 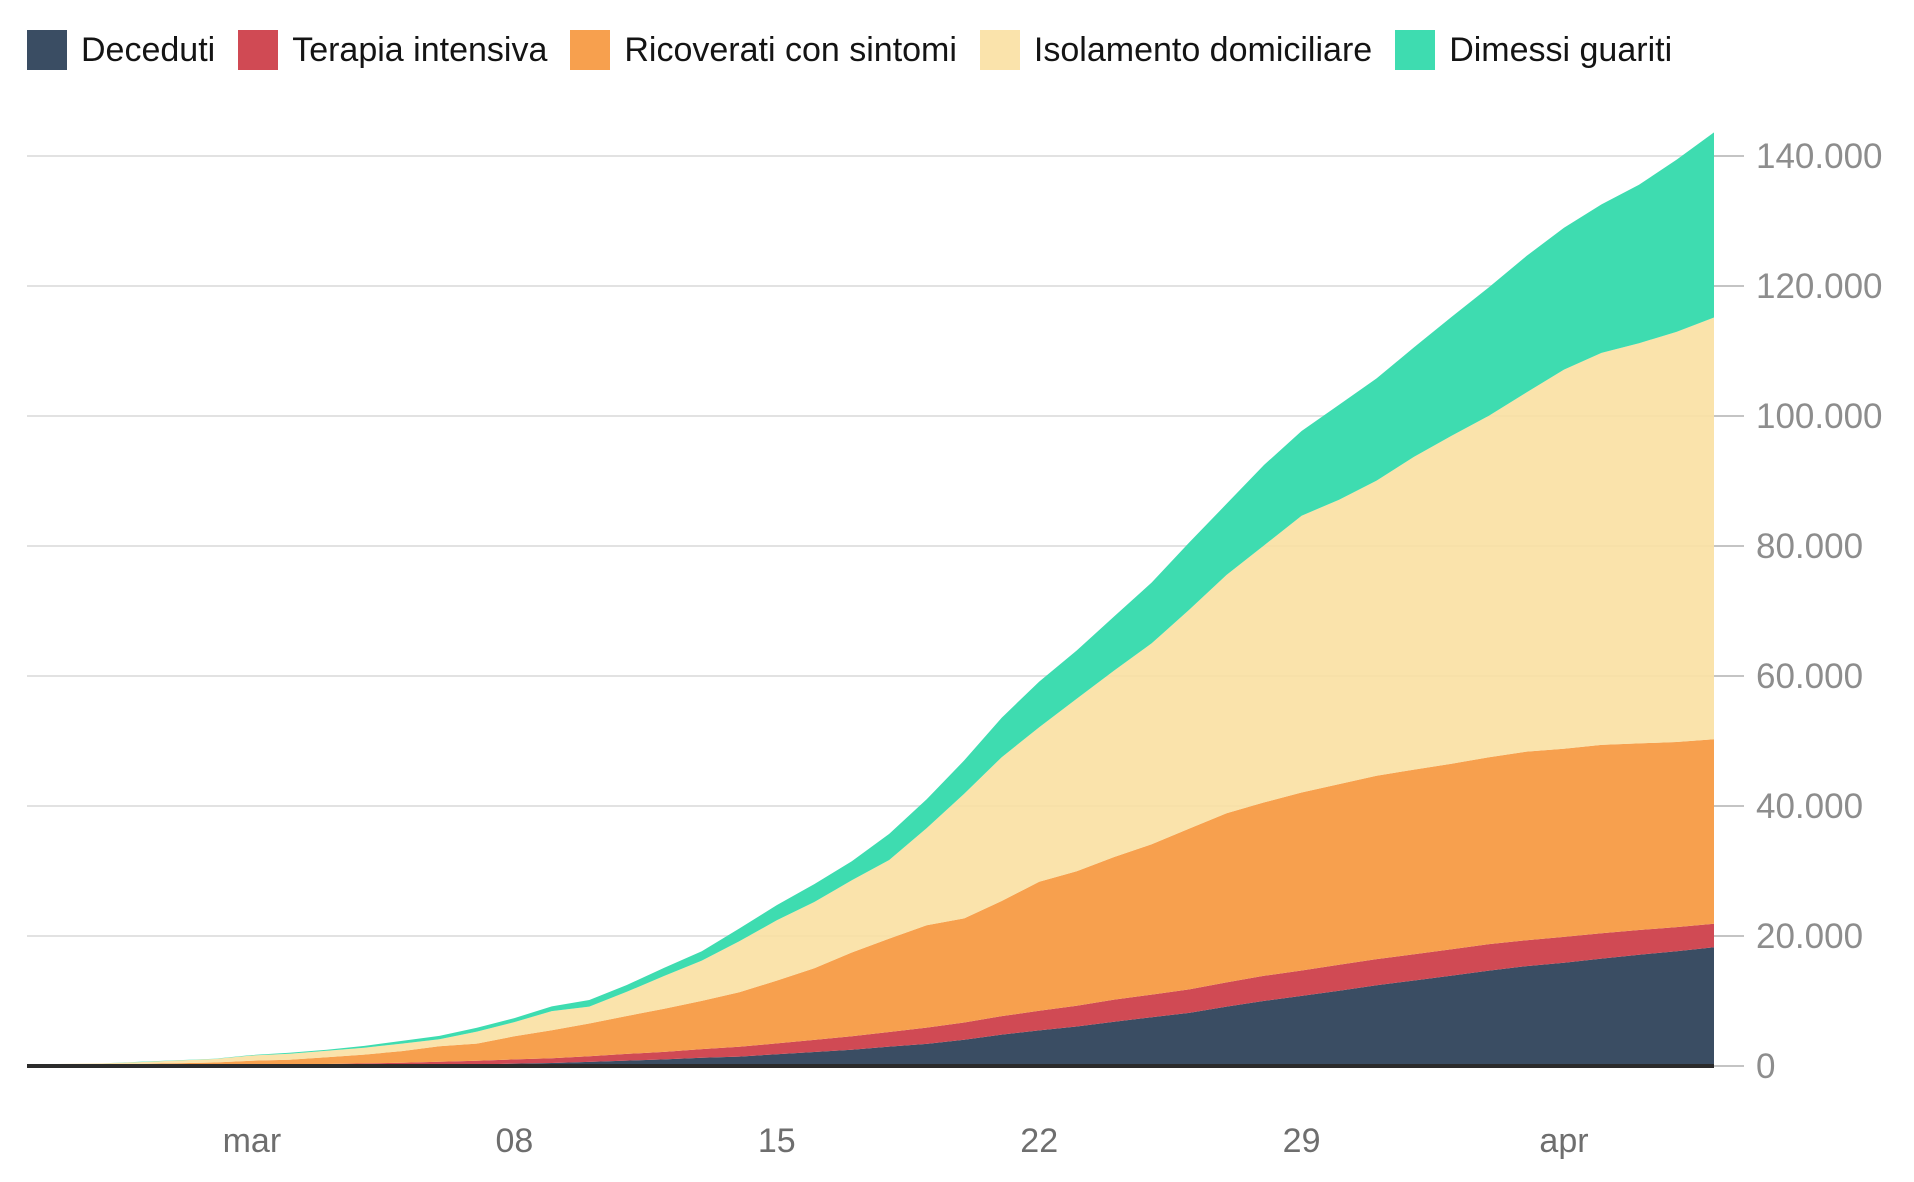 I want to click on x-axis-label-15: 15, so click(x=777, y=1141).